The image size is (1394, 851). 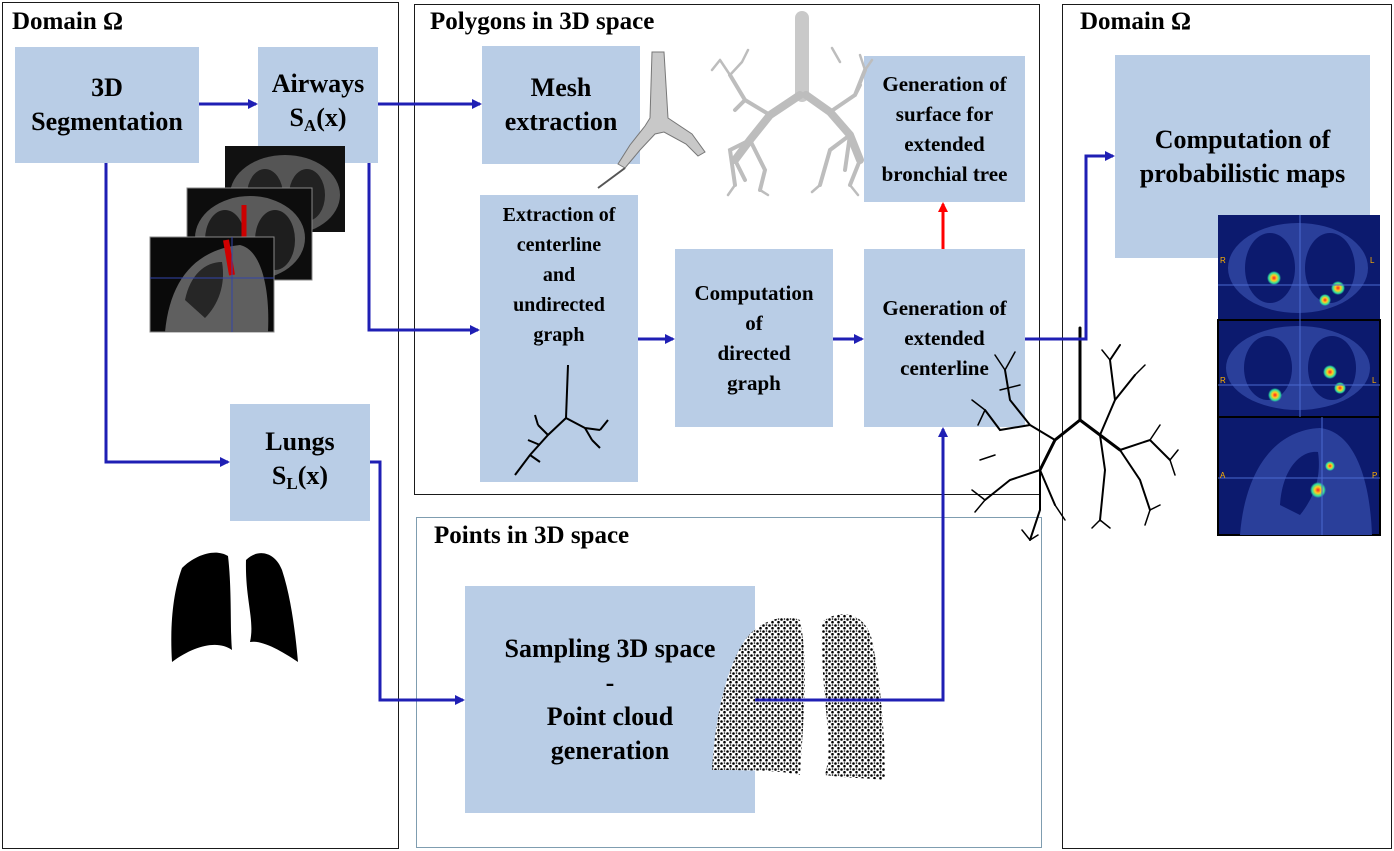 I want to click on lungs-box: Lungs SL(x), so click(x=300, y=462).